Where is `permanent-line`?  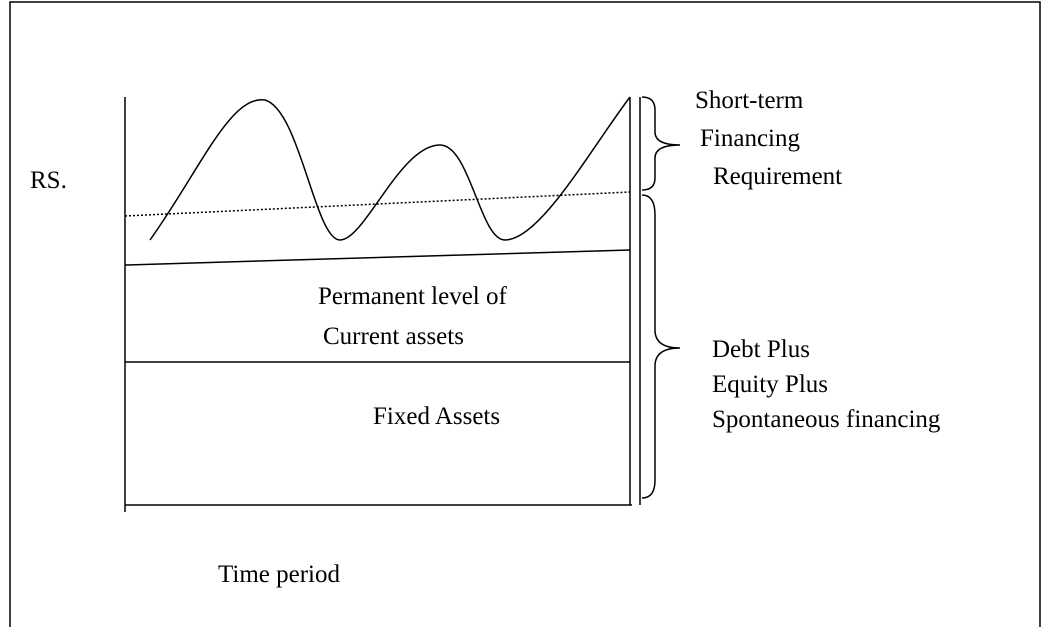 permanent-line is located at coordinates (377, 257).